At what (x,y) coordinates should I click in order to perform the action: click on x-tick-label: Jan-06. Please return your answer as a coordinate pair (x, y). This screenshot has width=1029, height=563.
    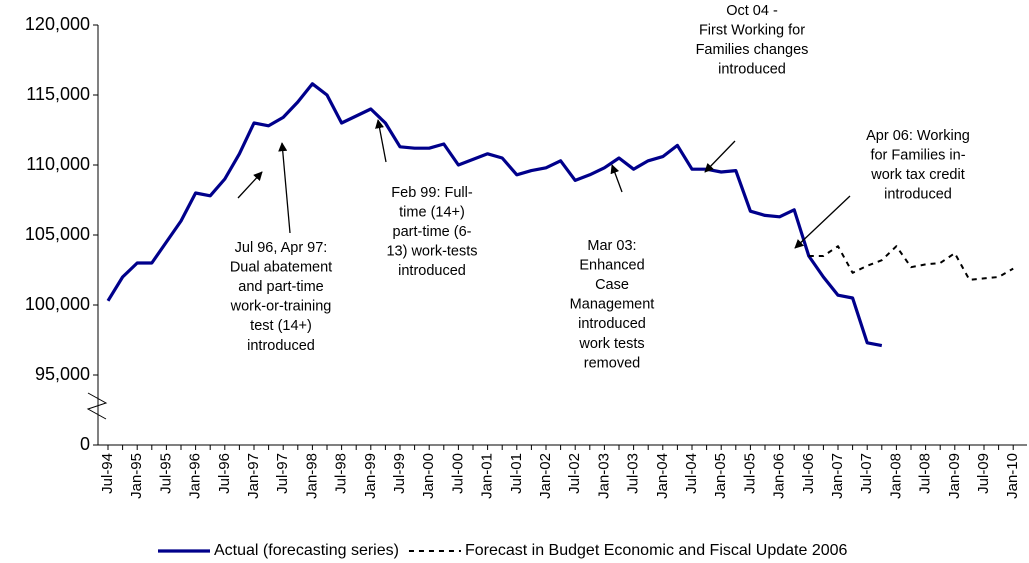
    Looking at the image, I should click on (779, 476).